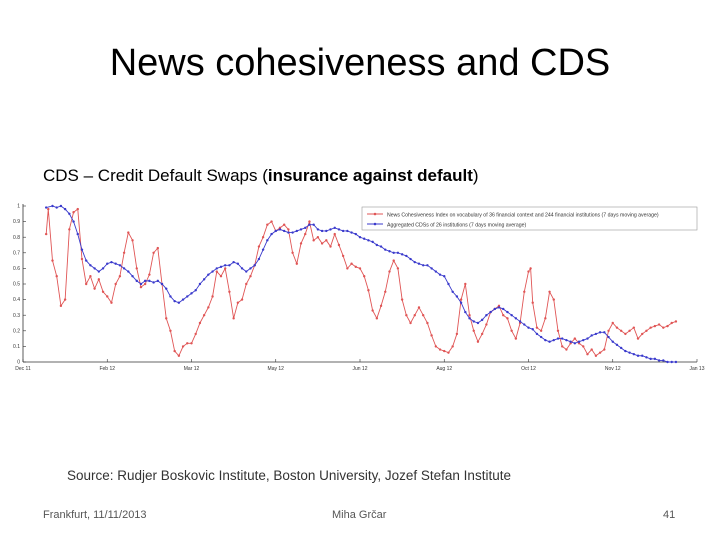  I want to click on subtitle-bold: insurance against default, so click(370, 175).